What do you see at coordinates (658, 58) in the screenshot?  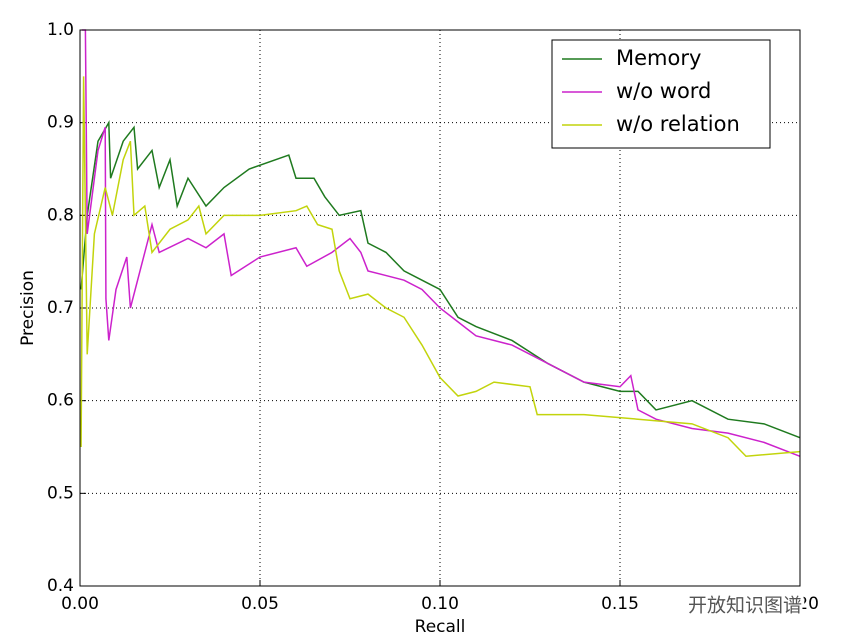 I see `legend-label: Memory` at bounding box center [658, 58].